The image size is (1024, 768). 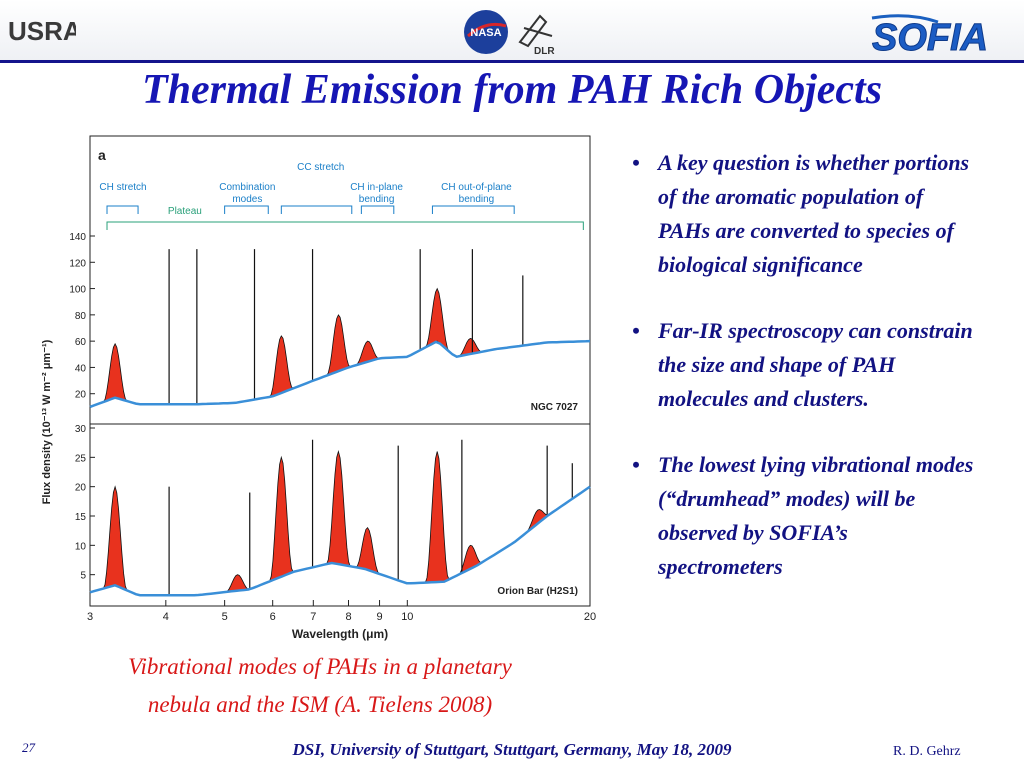 I want to click on footer-author: R. D. Gehrz, so click(x=927, y=751).